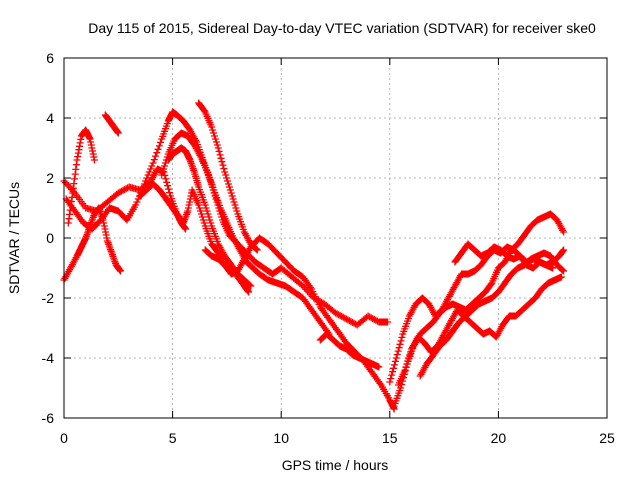 Image resolution: width=640 pixels, height=480 pixels. I want to click on y-tick-label: -4, so click(48, 358).